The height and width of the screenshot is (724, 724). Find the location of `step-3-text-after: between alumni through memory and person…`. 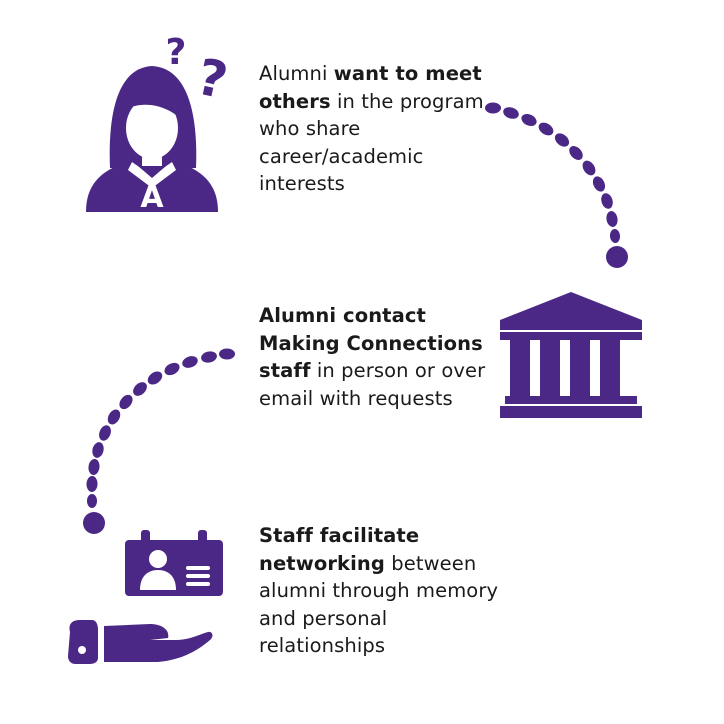

step-3-text-after: between alumni through memory and person… is located at coordinates (379, 604).